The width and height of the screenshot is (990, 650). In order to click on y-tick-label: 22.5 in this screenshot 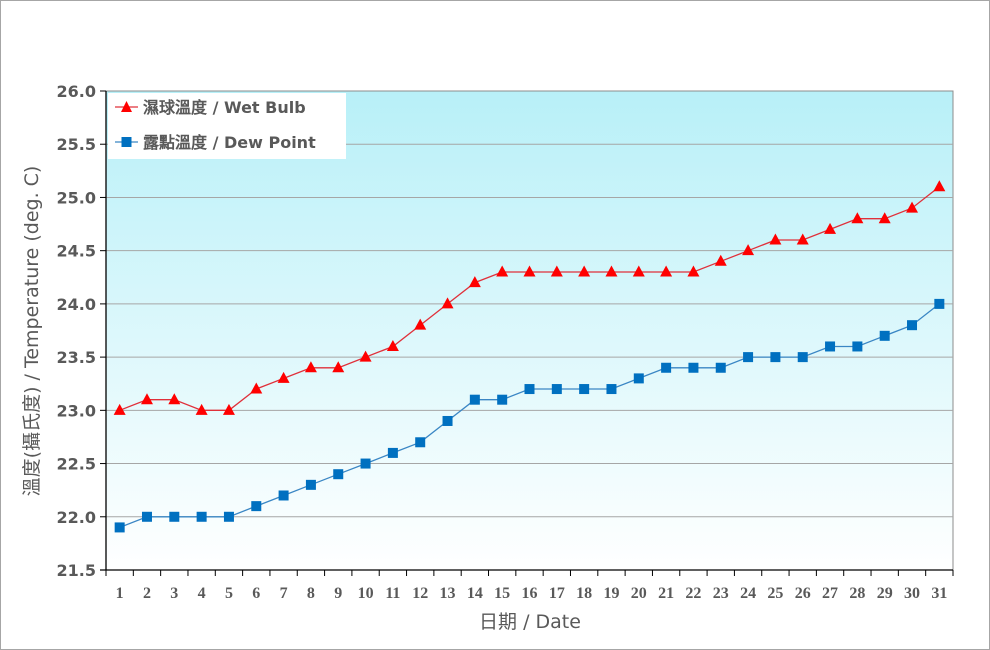, I will do `click(76, 464)`.